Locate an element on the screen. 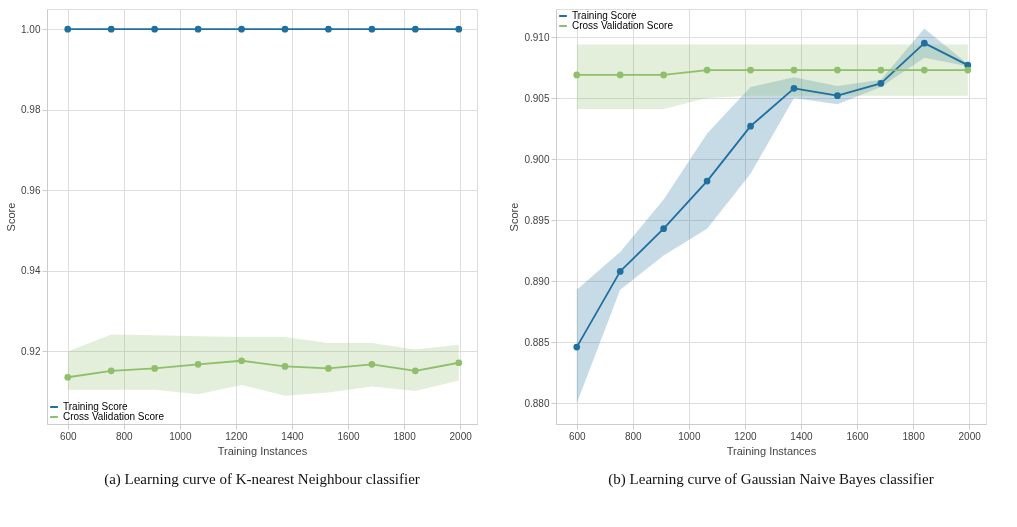  y-tick-label: 0.895 is located at coordinates (537, 220).